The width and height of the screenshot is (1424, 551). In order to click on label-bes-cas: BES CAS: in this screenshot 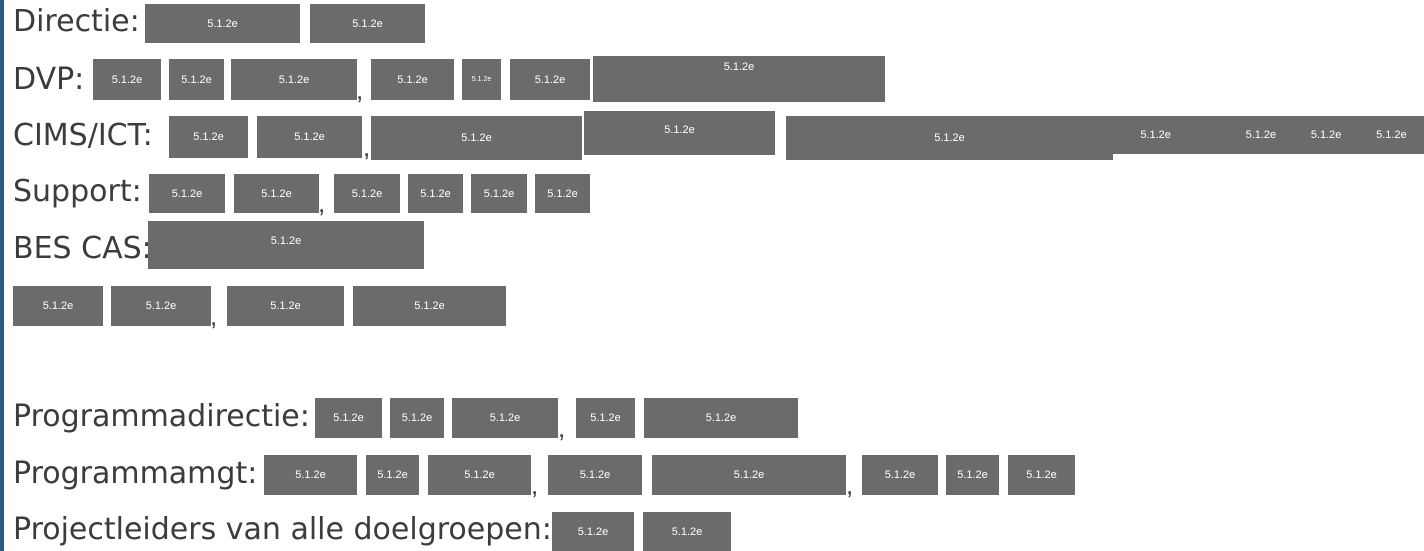, I will do `click(82, 248)`.